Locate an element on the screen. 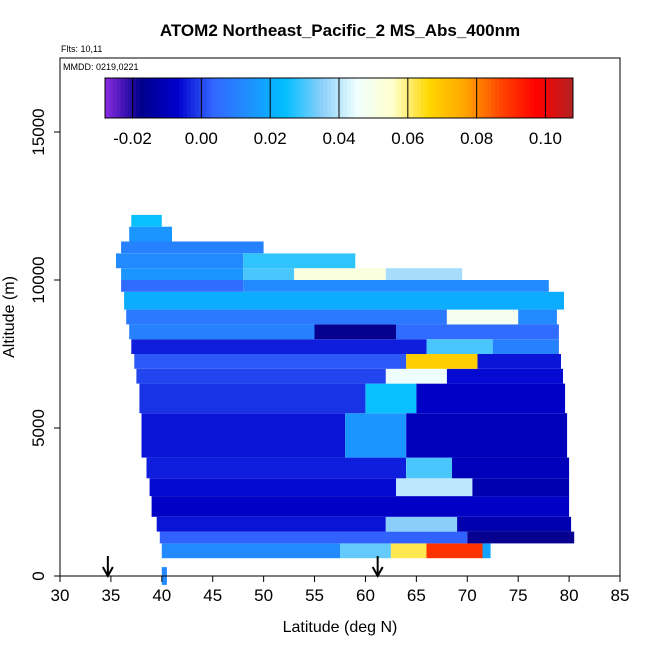 The image size is (650, 650). x-tick-label: 65 is located at coordinates (416, 595).